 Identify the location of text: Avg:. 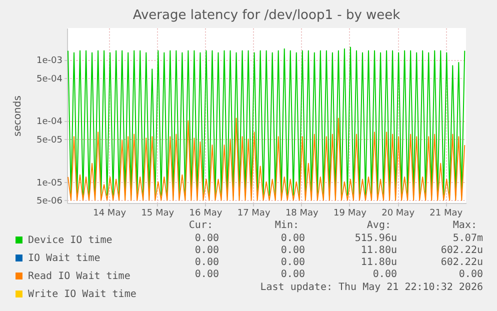
(378, 226).